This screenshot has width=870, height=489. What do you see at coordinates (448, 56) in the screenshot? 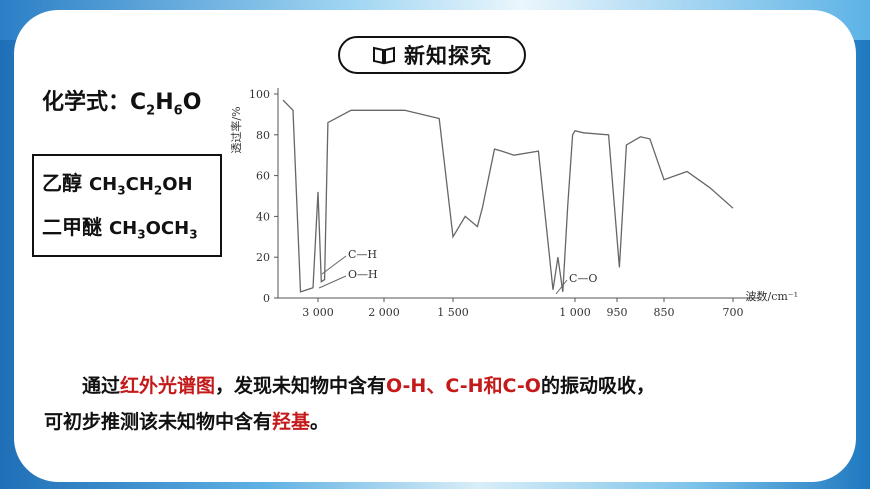
I see `section-title: 新知探究` at bounding box center [448, 56].